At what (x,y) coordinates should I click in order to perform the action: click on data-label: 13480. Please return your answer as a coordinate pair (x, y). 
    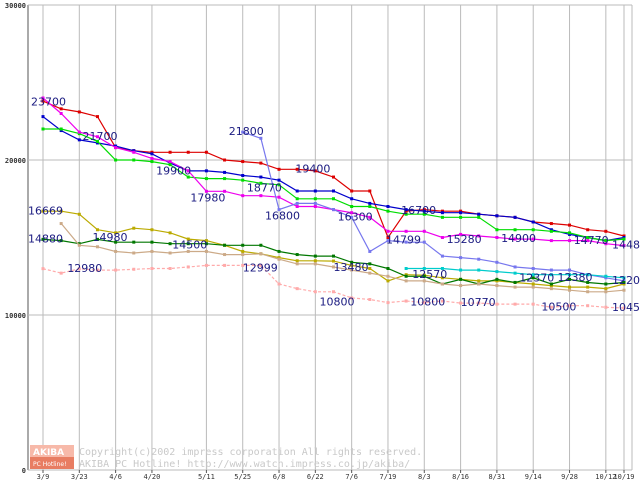
    Looking at the image, I should click on (351, 267).